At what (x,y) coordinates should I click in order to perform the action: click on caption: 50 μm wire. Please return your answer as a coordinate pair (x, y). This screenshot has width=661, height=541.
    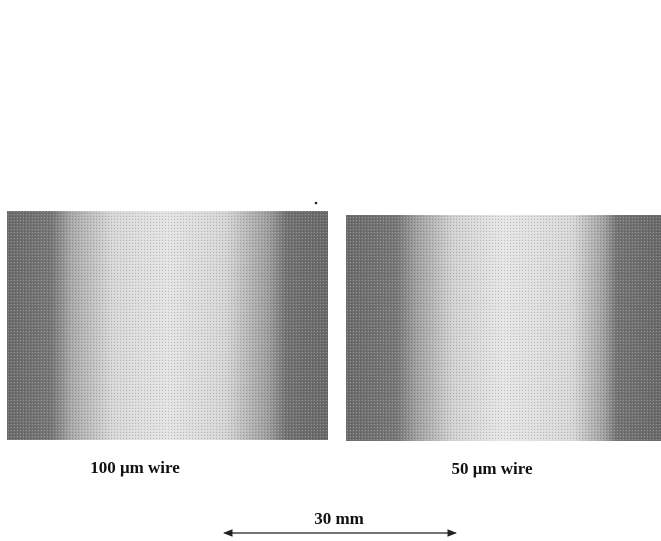
    Looking at the image, I should click on (492, 468).